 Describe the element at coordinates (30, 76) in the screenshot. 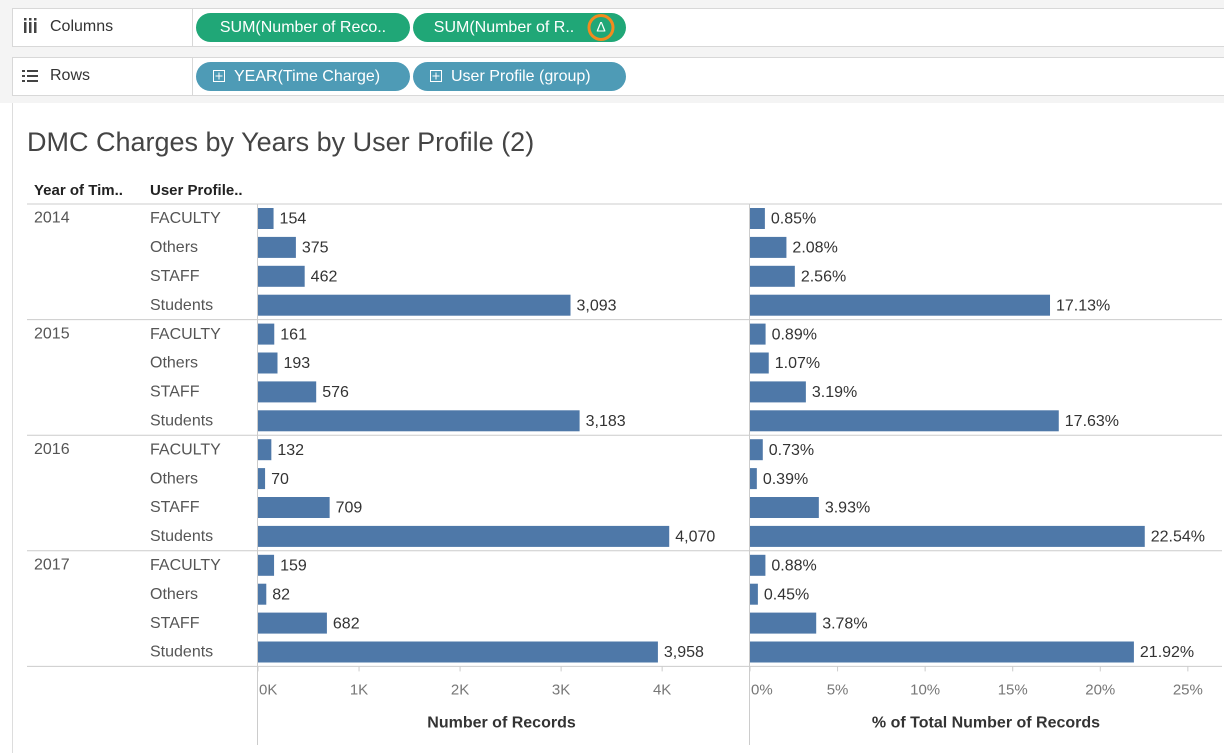

I see `rows-icon` at that location.